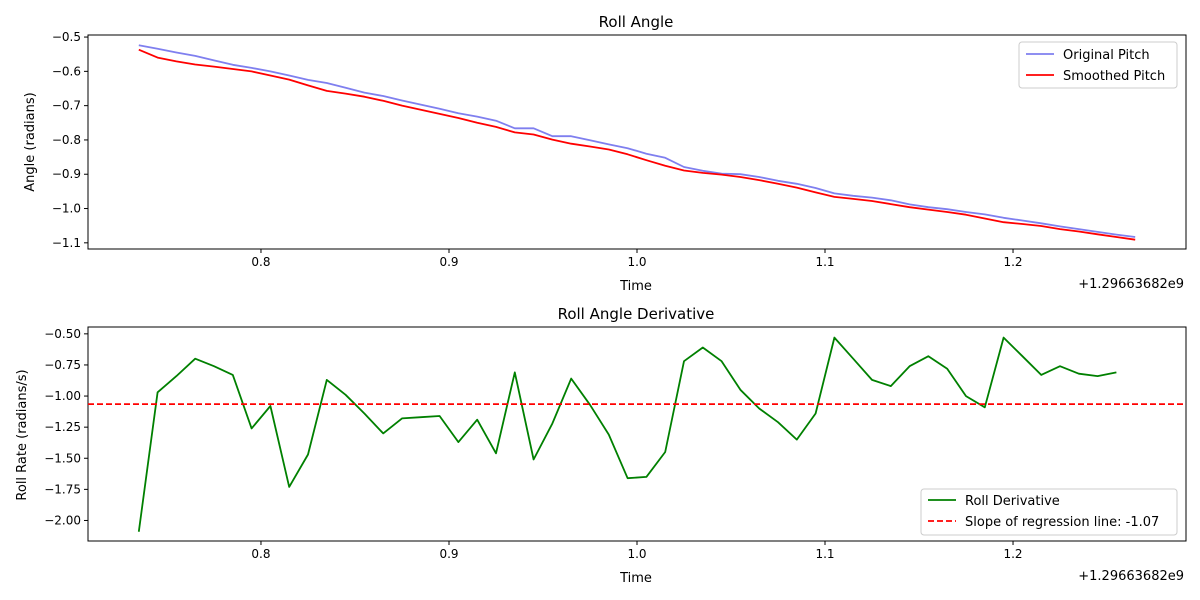 The height and width of the screenshot is (600, 1200). I want to click on legend-label: Original Pitch, so click(1106, 55).